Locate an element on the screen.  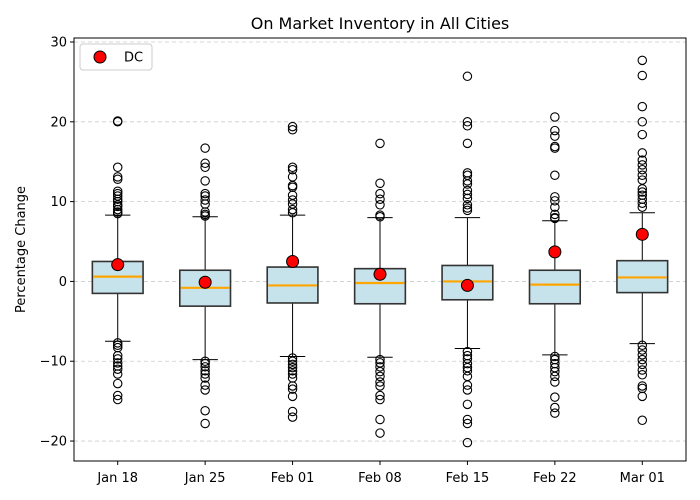
legend-box is located at coordinates (116, 57).